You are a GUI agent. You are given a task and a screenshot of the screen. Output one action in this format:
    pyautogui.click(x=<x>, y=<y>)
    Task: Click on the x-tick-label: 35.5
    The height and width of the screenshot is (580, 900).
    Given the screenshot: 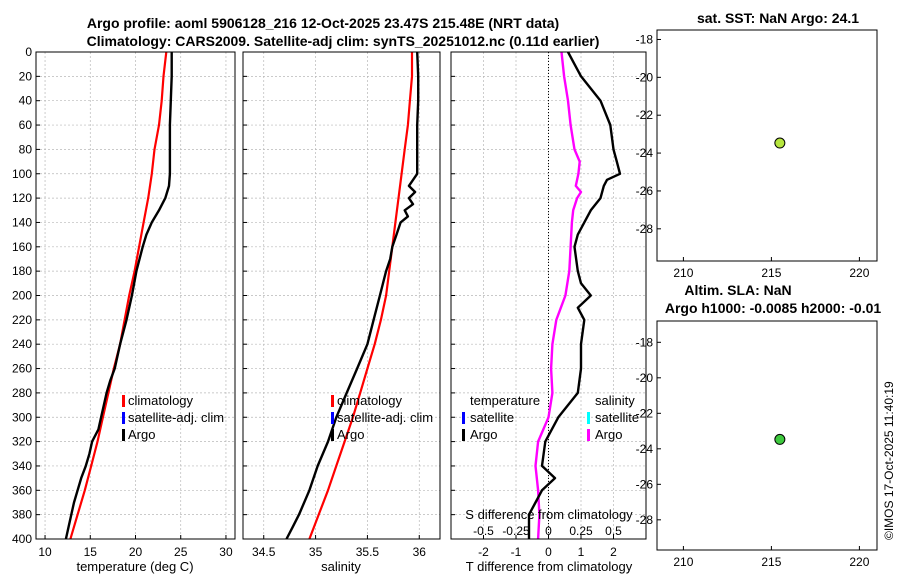 What is the action you would take?
    pyautogui.click(x=368, y=552)
    